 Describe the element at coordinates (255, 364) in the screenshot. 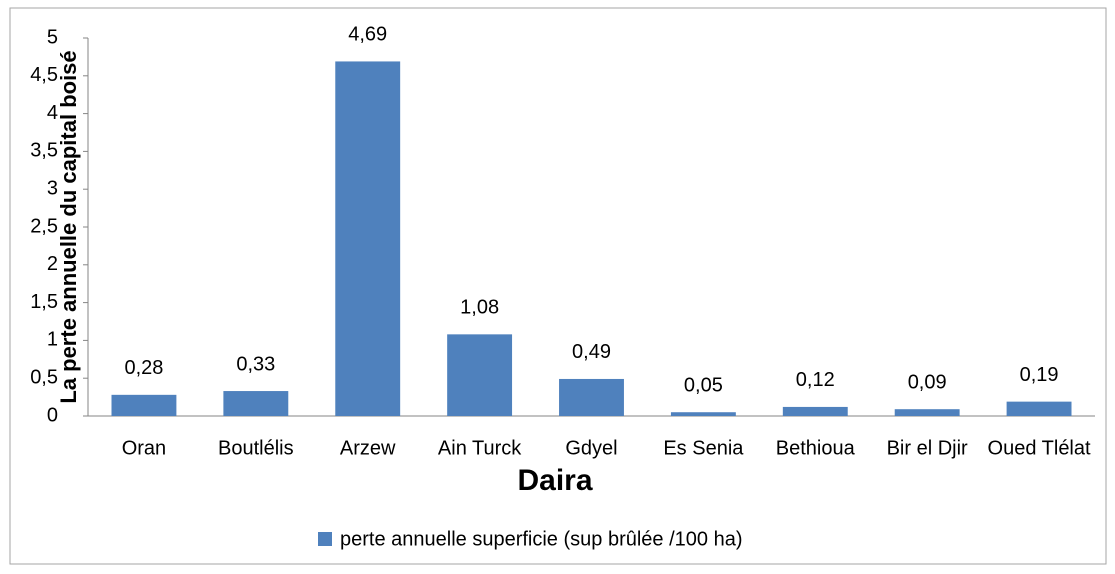

I see `data-label: 0,33` at that location.